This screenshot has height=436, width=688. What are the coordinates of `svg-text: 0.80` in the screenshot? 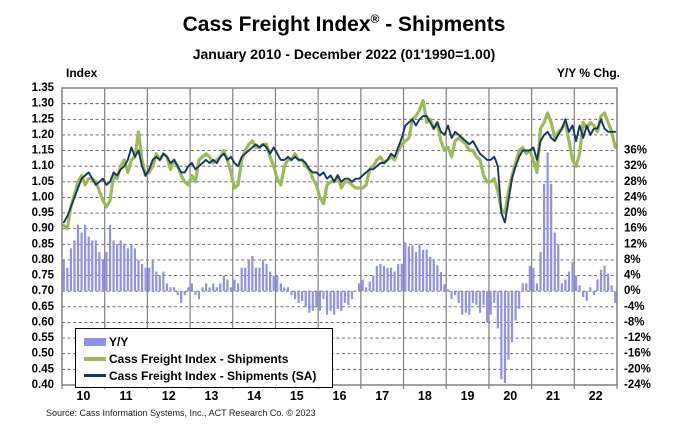 It's located at (43, 260).